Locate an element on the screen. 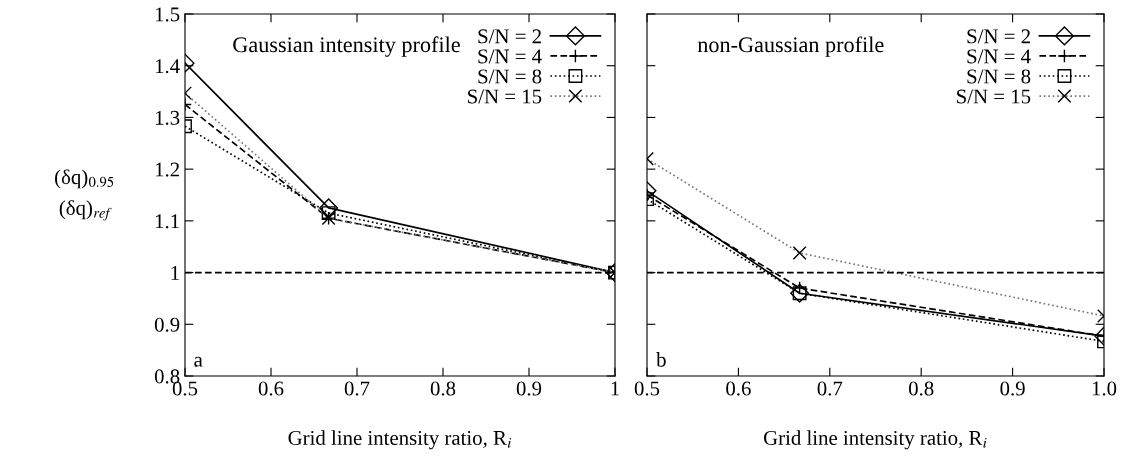 The height and width of the screenshot is (464, 1124). y-tick-label: 1 is located at coordinates (175, 273).